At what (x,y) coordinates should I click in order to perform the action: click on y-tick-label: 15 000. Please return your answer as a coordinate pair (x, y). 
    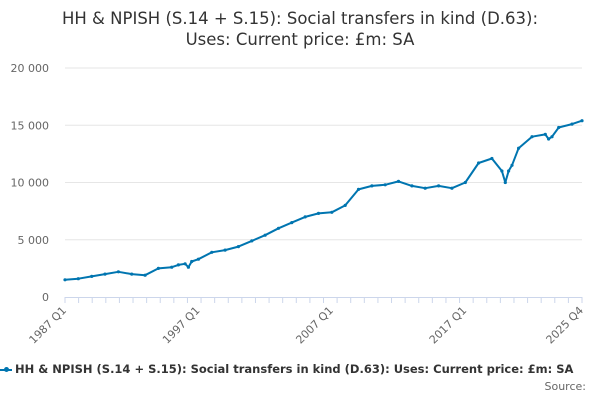
    Looking at the image, I should click on (30, 125).